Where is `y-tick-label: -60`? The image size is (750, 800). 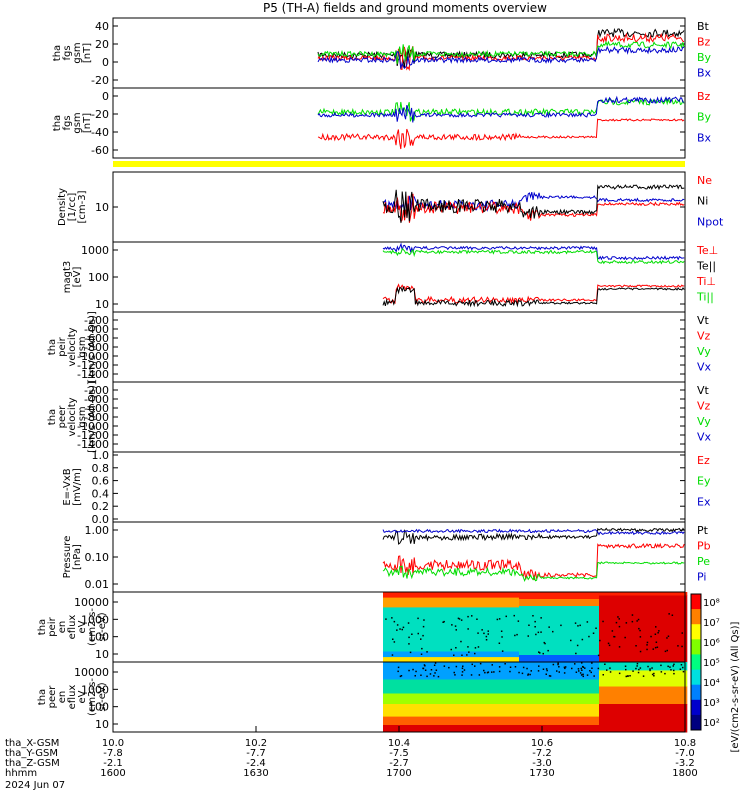
y-tick-label: -60 is located at coordinates (100, 150).